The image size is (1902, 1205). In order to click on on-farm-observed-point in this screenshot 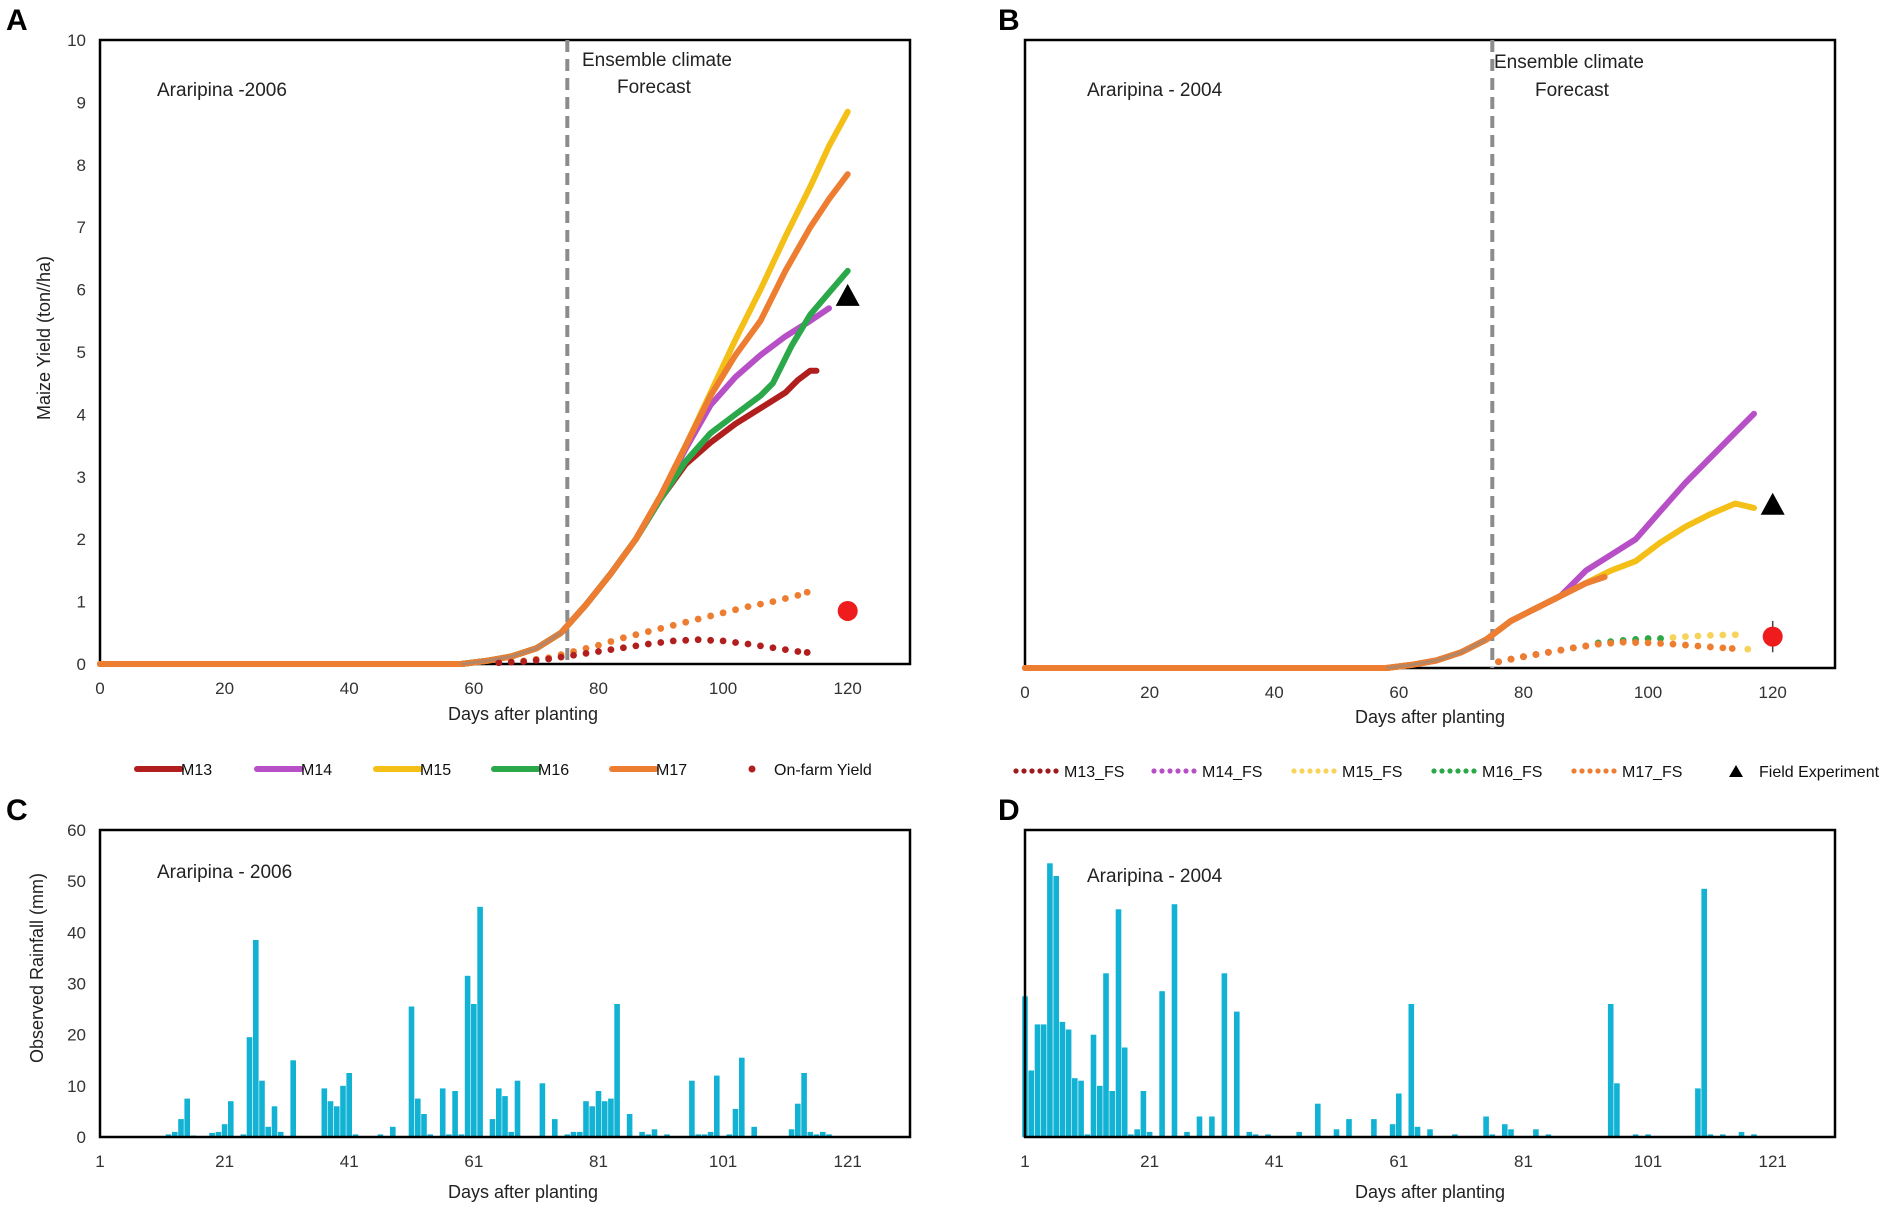, I will do `click(847, 610)`.